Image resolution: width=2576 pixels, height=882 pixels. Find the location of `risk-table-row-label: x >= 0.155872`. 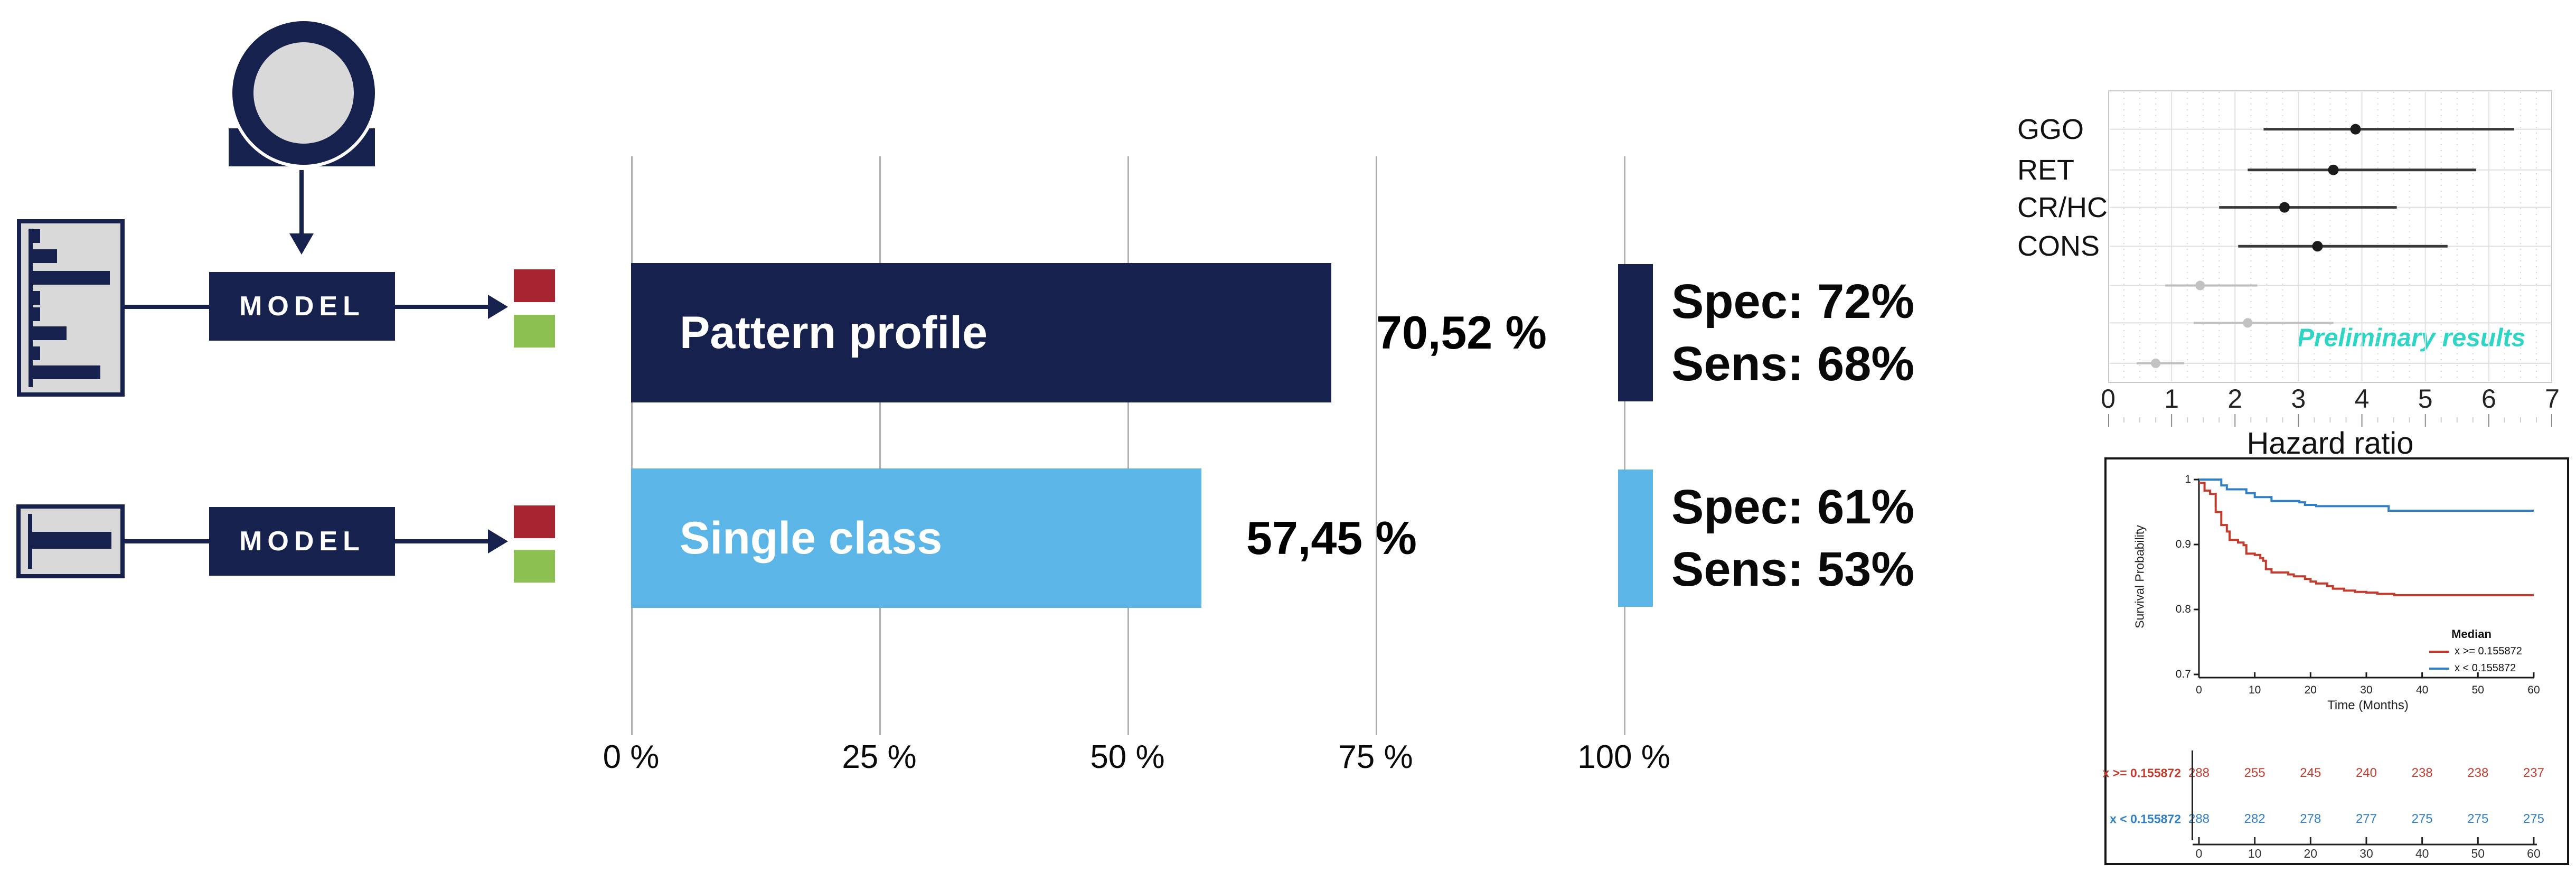

risk-table-row-label: x >= 0.155872 is located at coordinates (2141, 773).